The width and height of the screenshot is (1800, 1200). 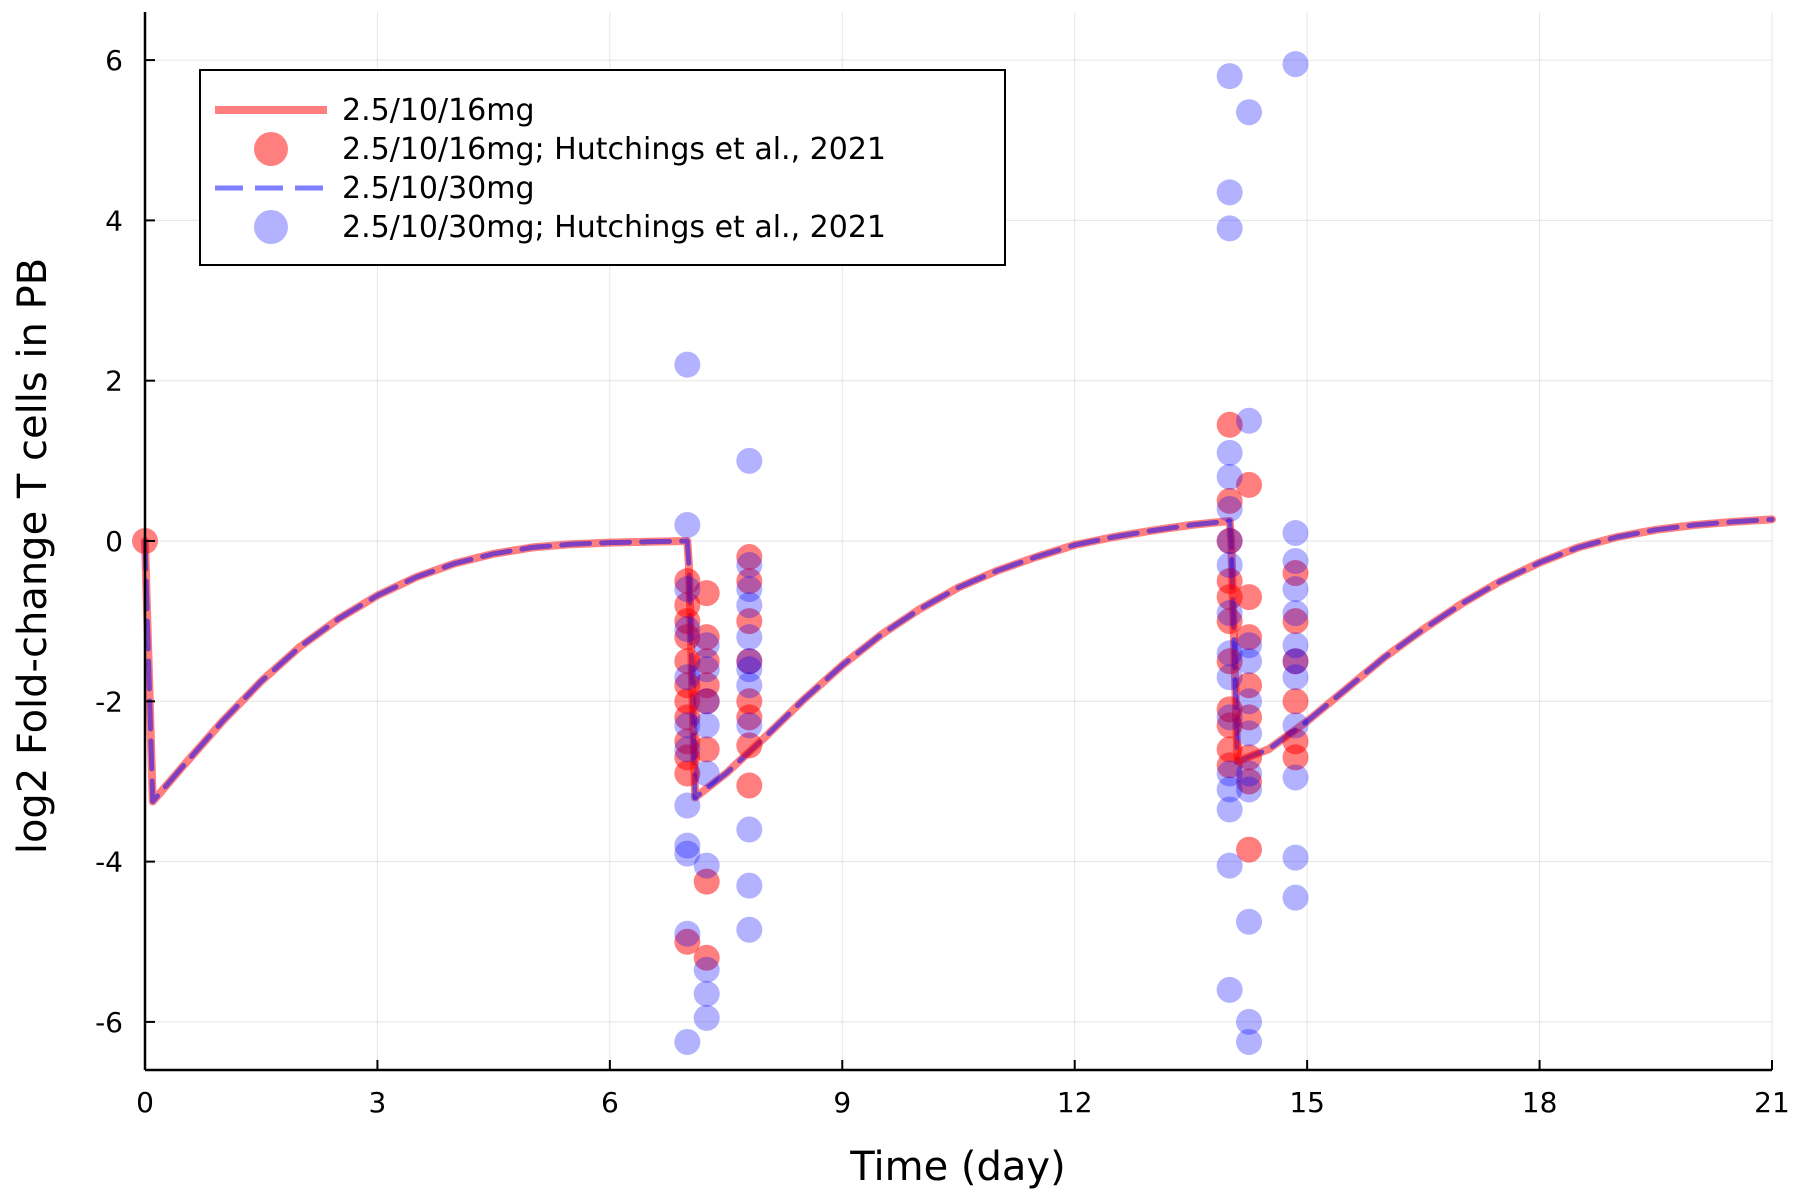 I want to click on y-tick-label: 0, so click(x=114, y=541).